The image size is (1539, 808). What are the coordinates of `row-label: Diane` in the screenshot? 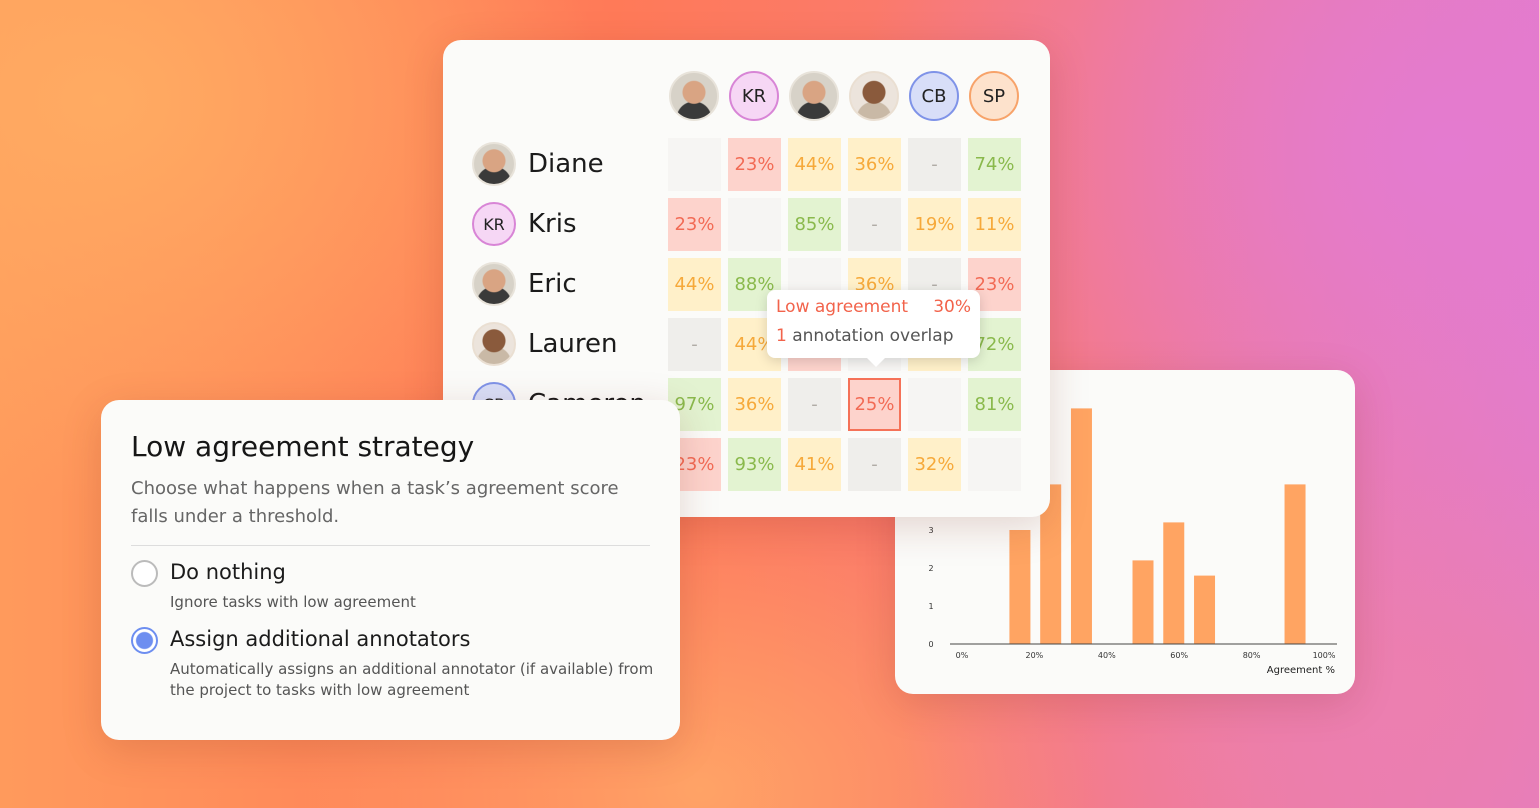 It's located at (538, 164).